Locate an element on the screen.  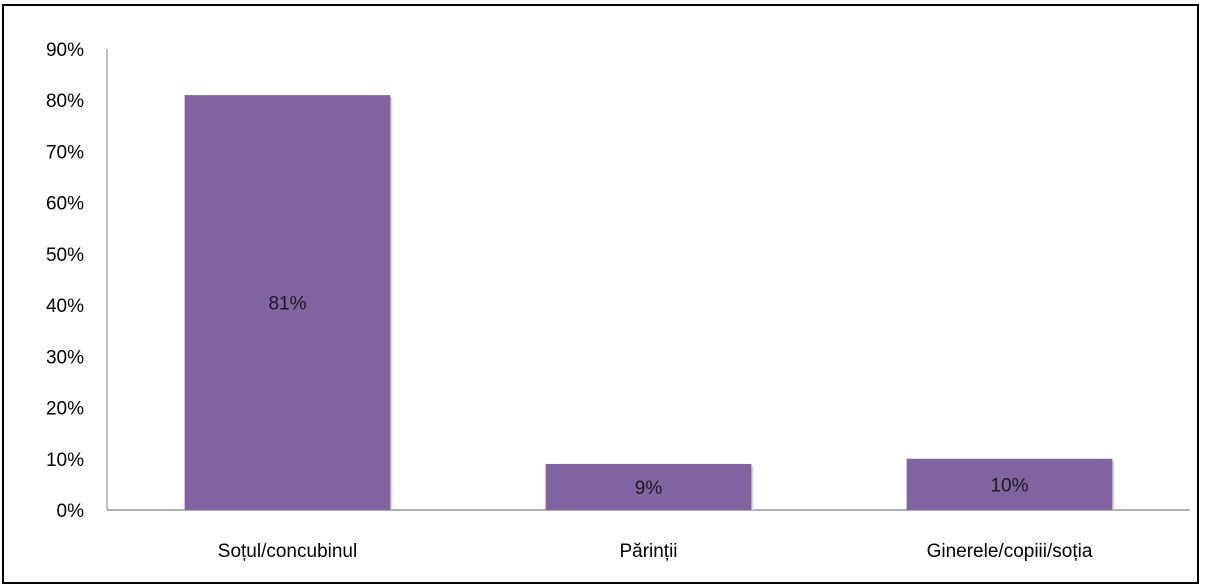
x-tick-label: Părinții is located at coordinates (648, 551).